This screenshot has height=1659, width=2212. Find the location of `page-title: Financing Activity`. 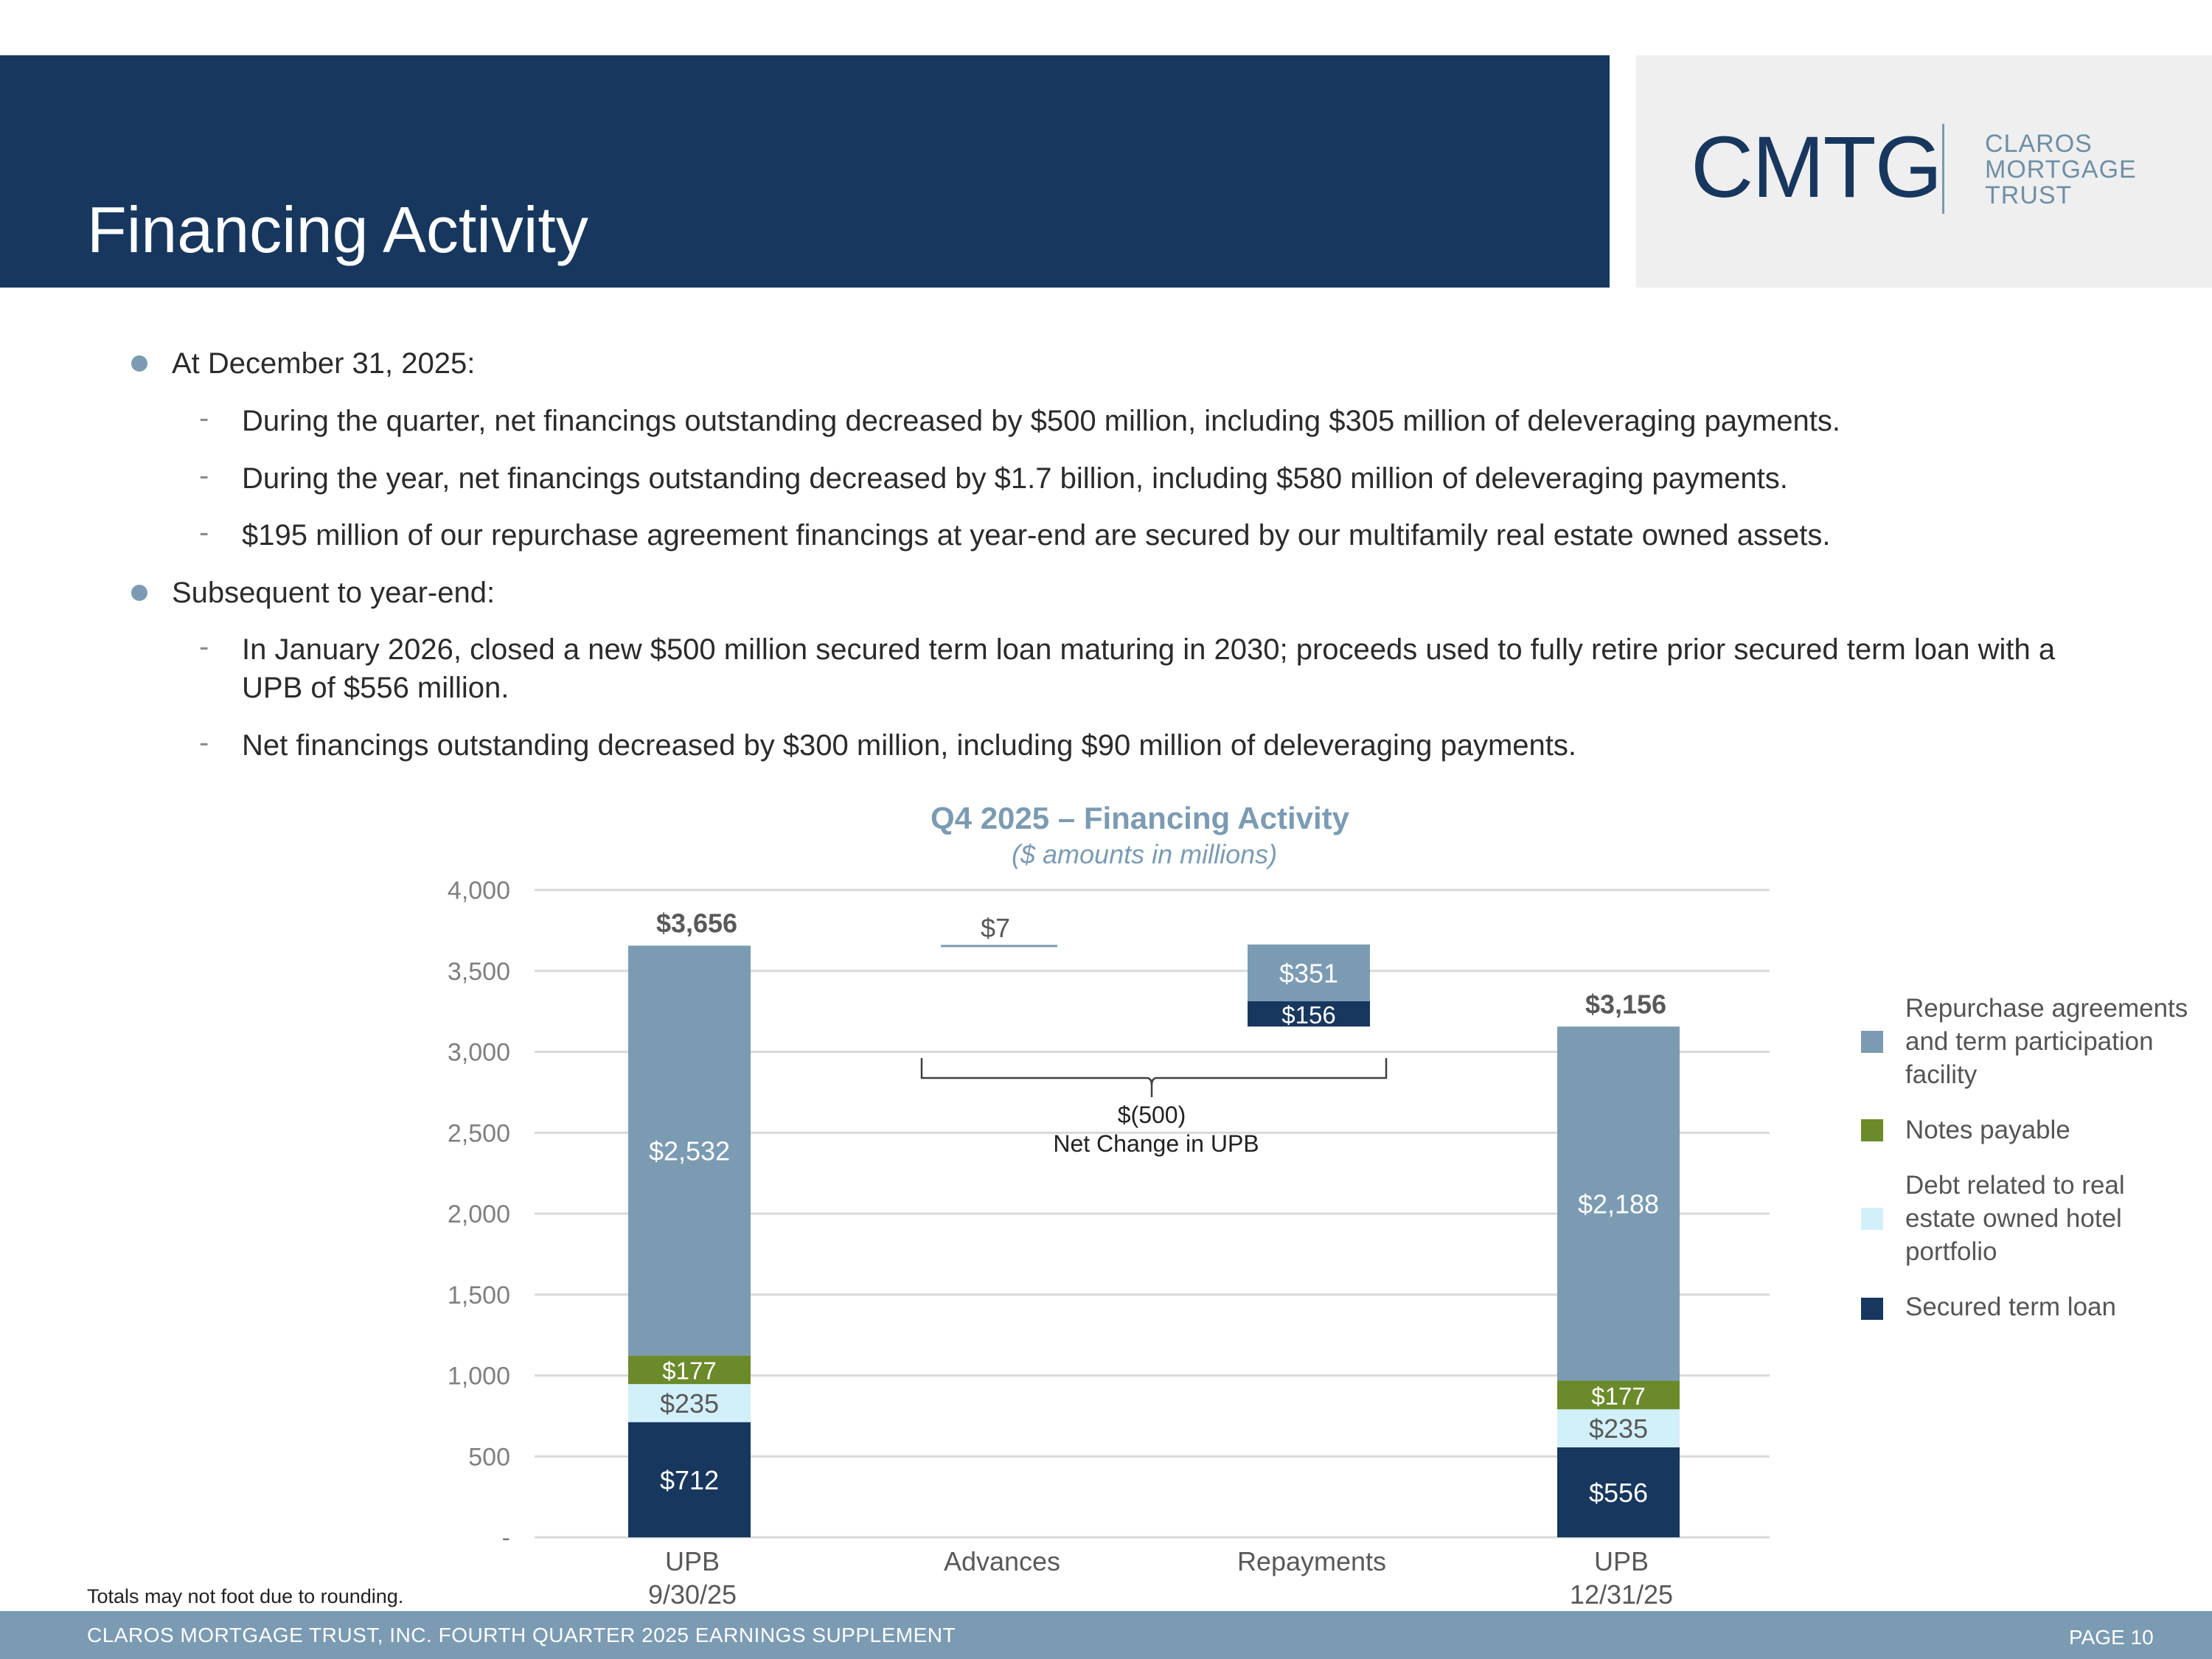

page-title: Financing Activity is located at coordinates (337, 229).